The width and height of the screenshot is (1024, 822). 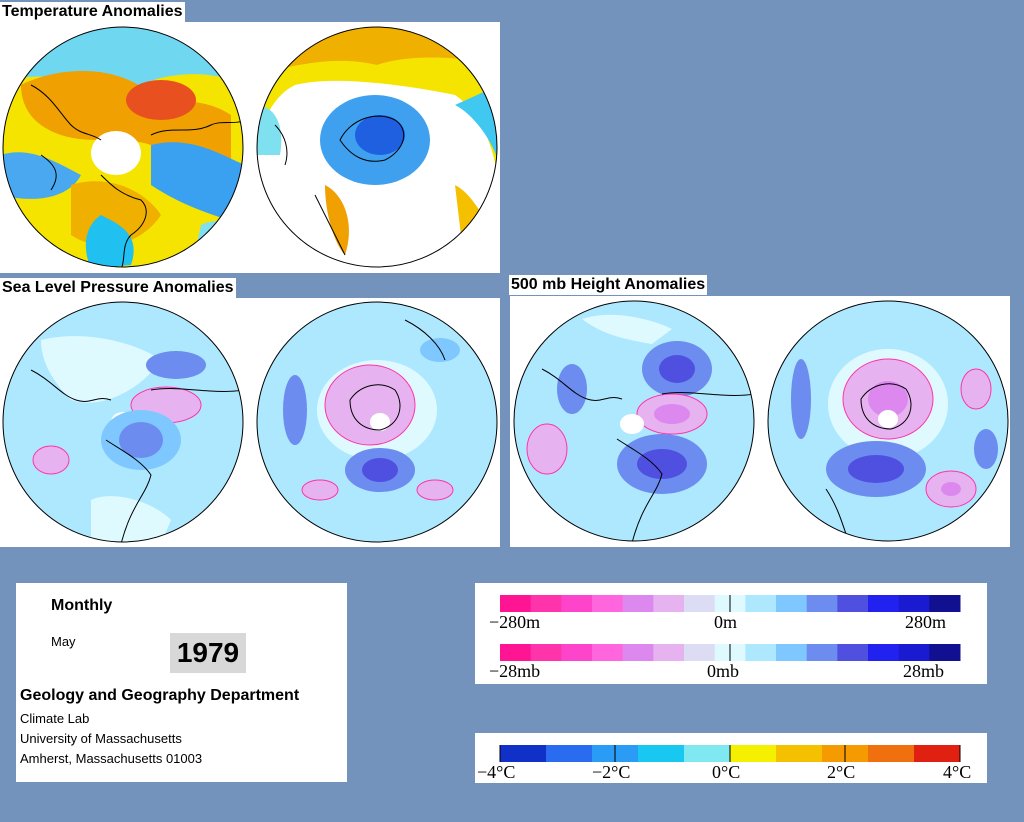 I want to click on lab-label: Climate Lab, so click(x=55, y=718).